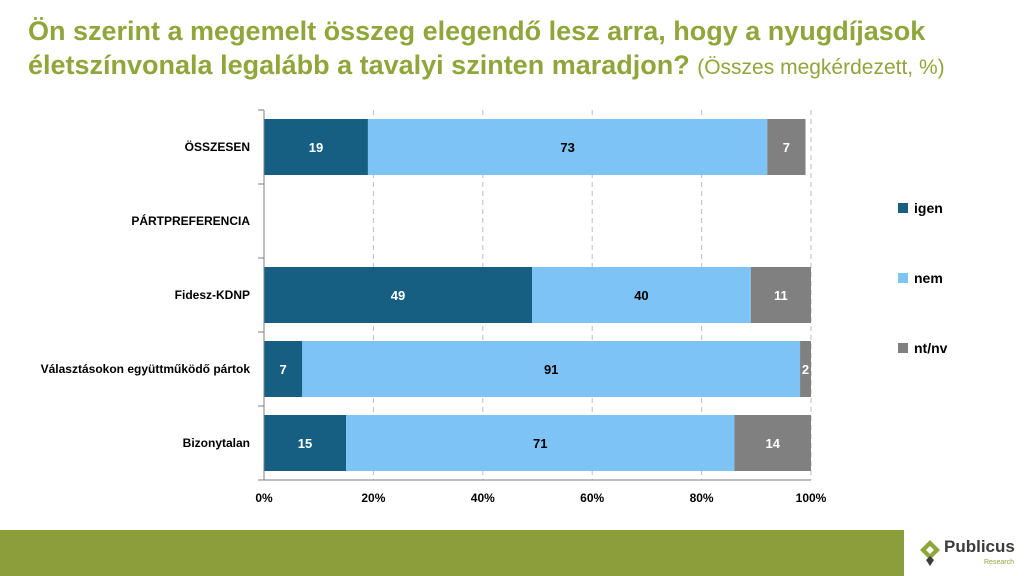 Image resolution: width=1024 pixels, height=576 pixels. What do you see at coordinates (931, 348) in the screenshot?
I see `legend-label: nt/nv` at bounding box center [931, 348].